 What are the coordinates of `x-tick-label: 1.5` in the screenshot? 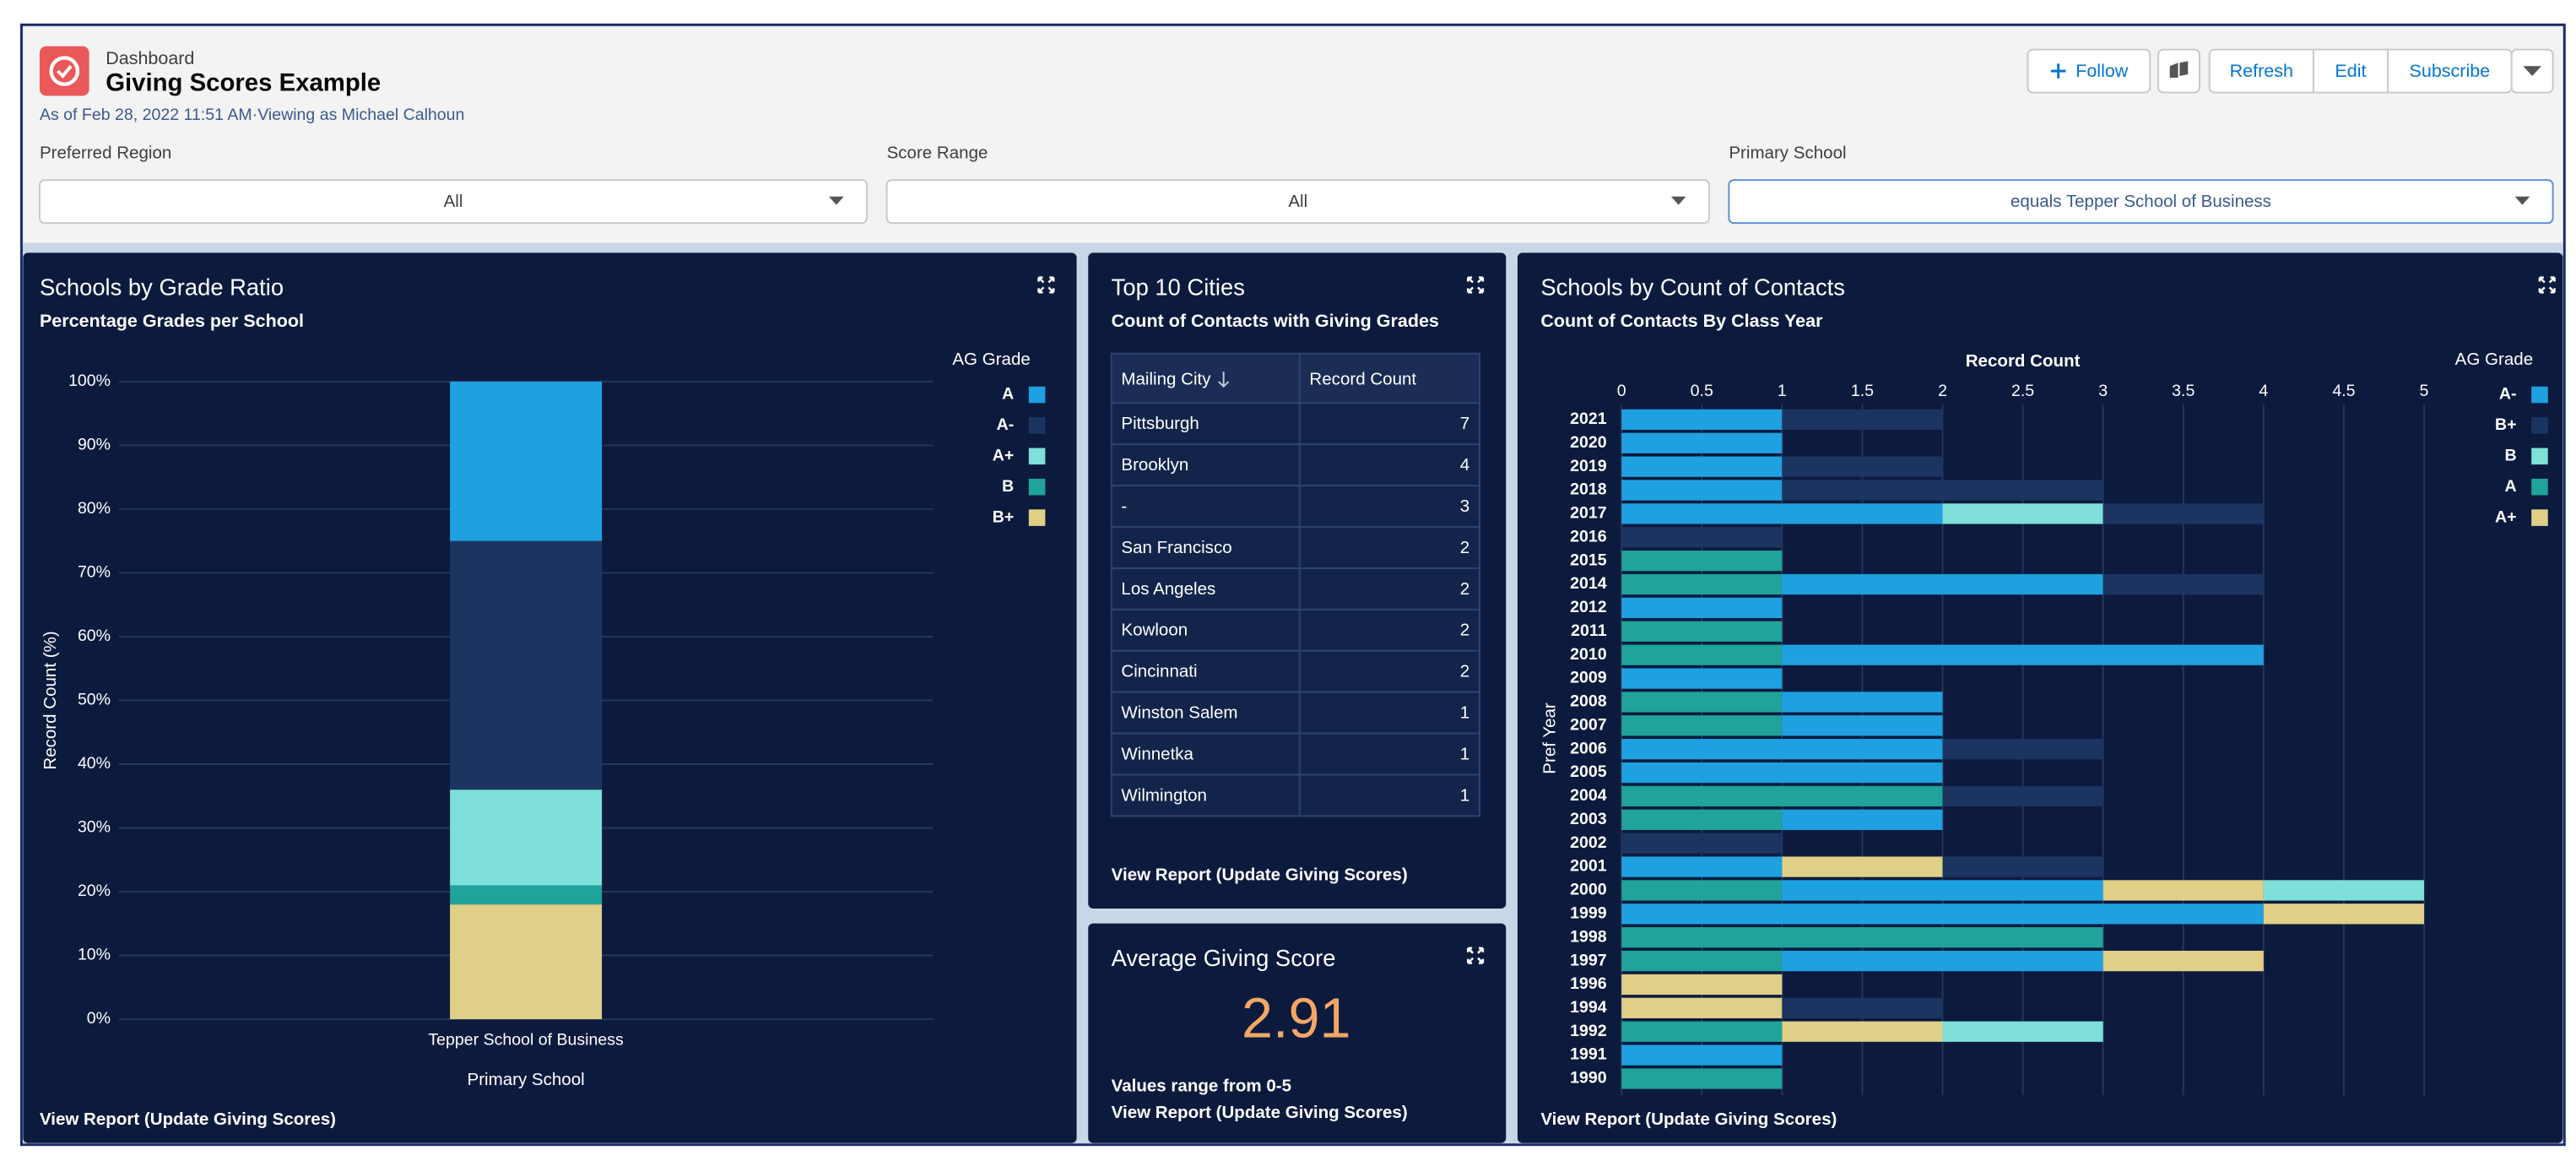 It's located at (1862, 391).